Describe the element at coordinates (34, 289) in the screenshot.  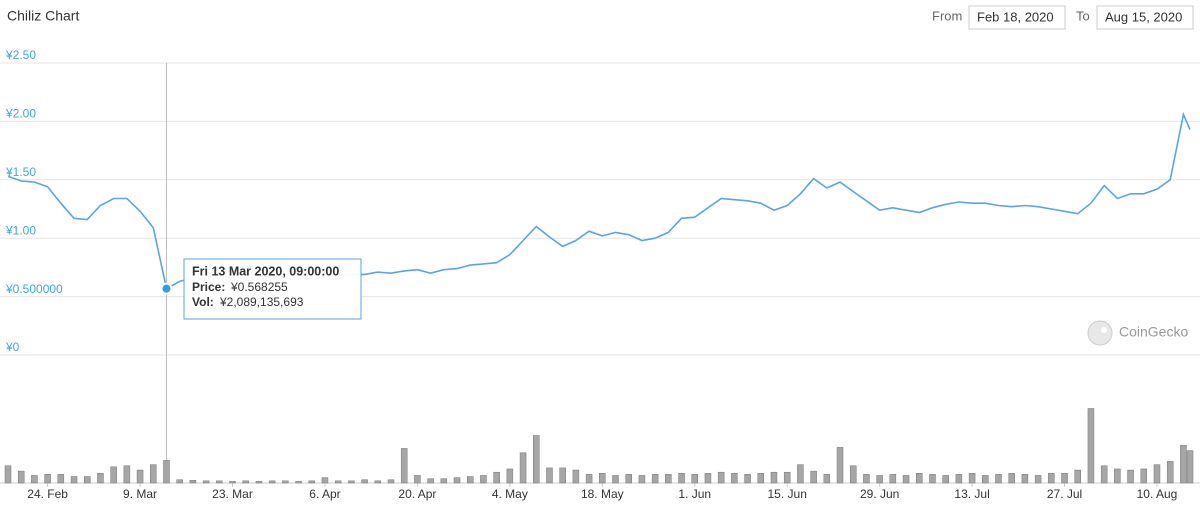
I see `y-tick-label: ¥0.500000` at that location.